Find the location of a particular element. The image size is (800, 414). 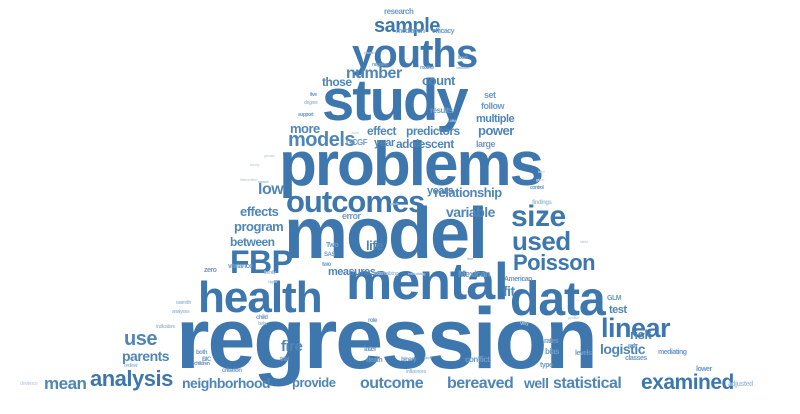

word-used: used is located at coordinates (541, 241).